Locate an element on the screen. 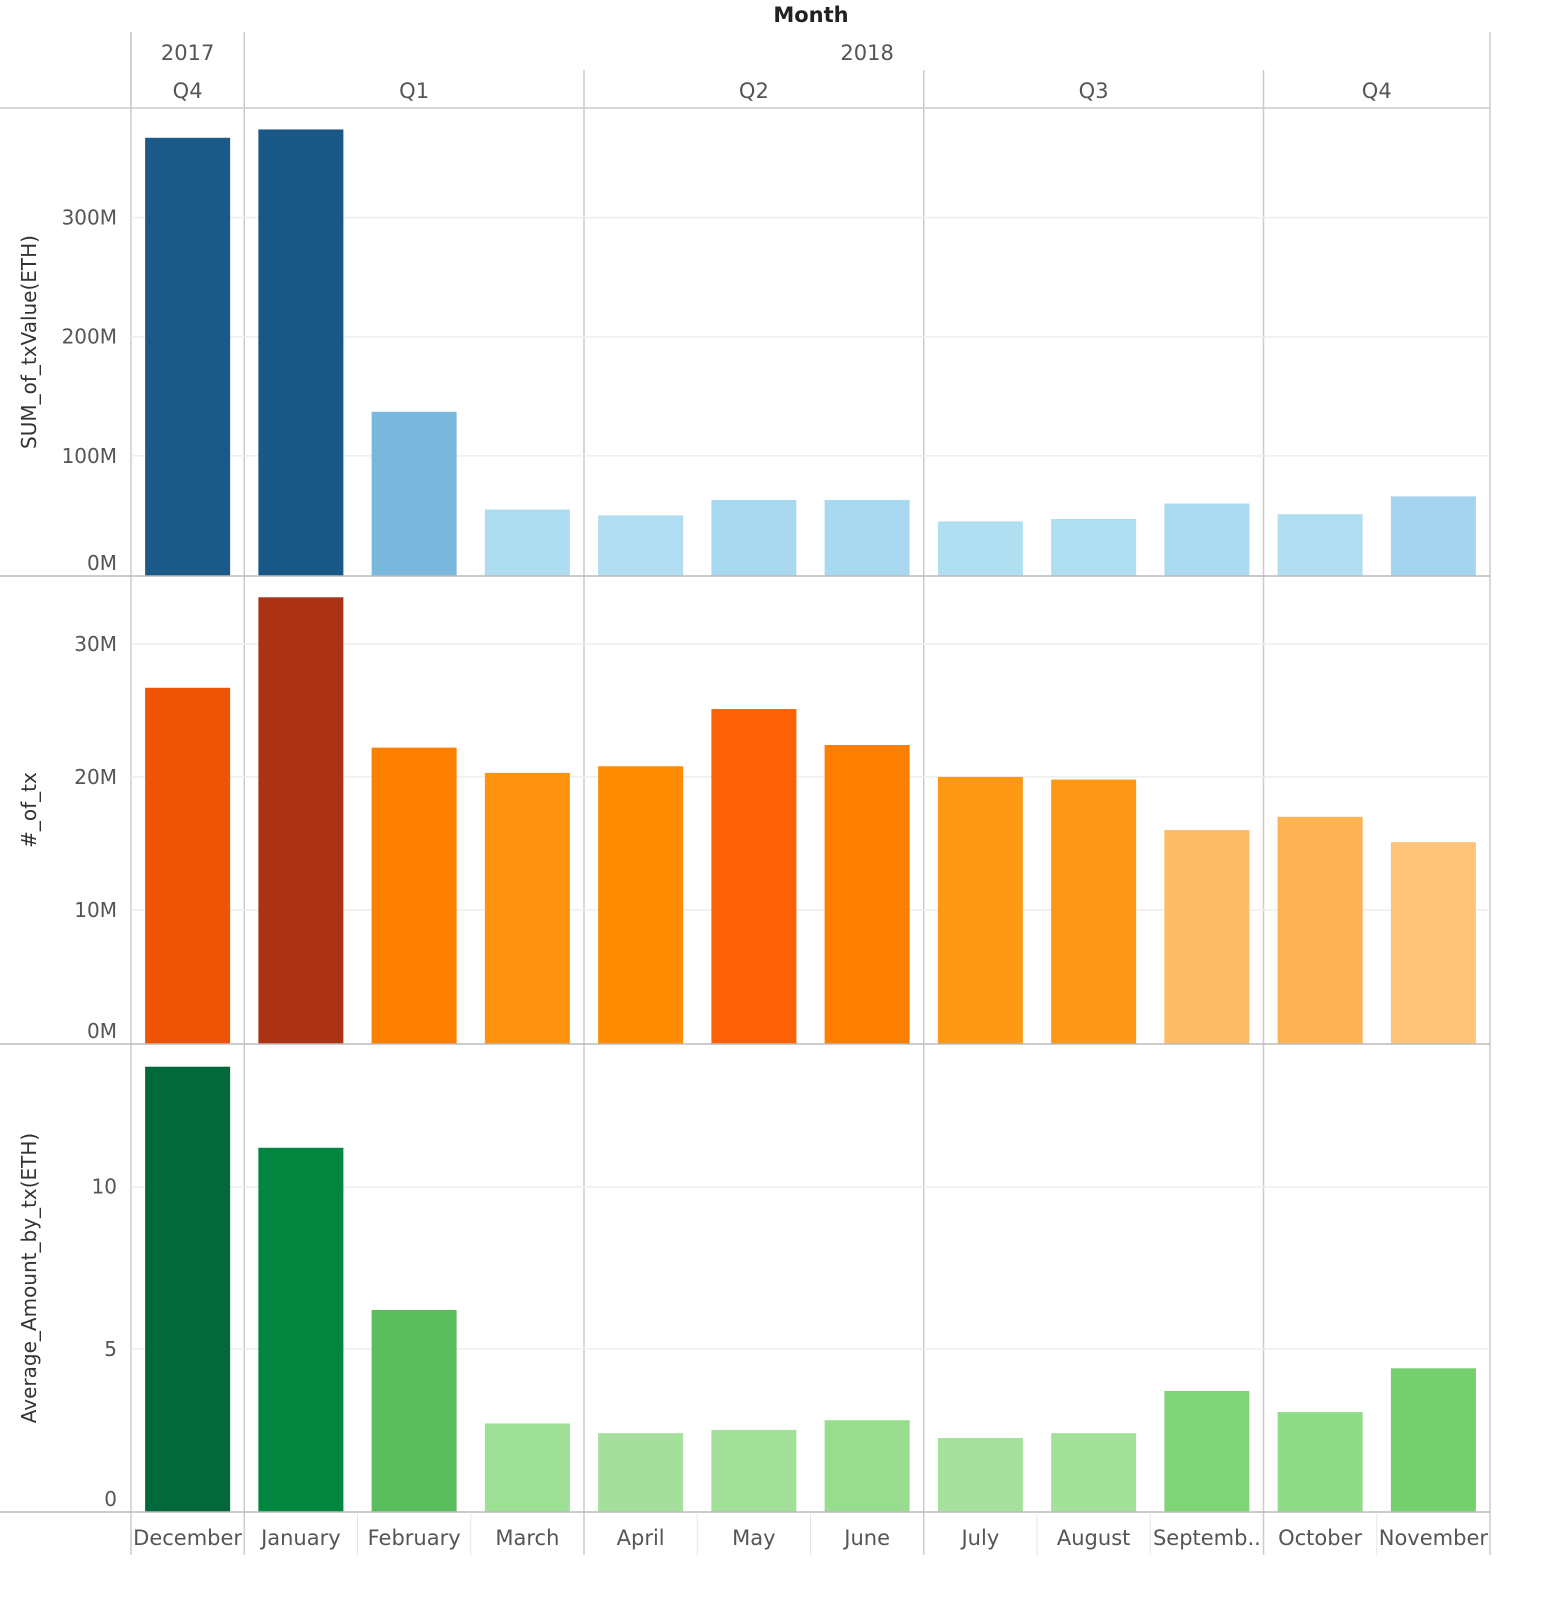 This screenshot has height=1600, width=1552. x-tick-label: Septemb.. is located at coordinates (1207, 1538).